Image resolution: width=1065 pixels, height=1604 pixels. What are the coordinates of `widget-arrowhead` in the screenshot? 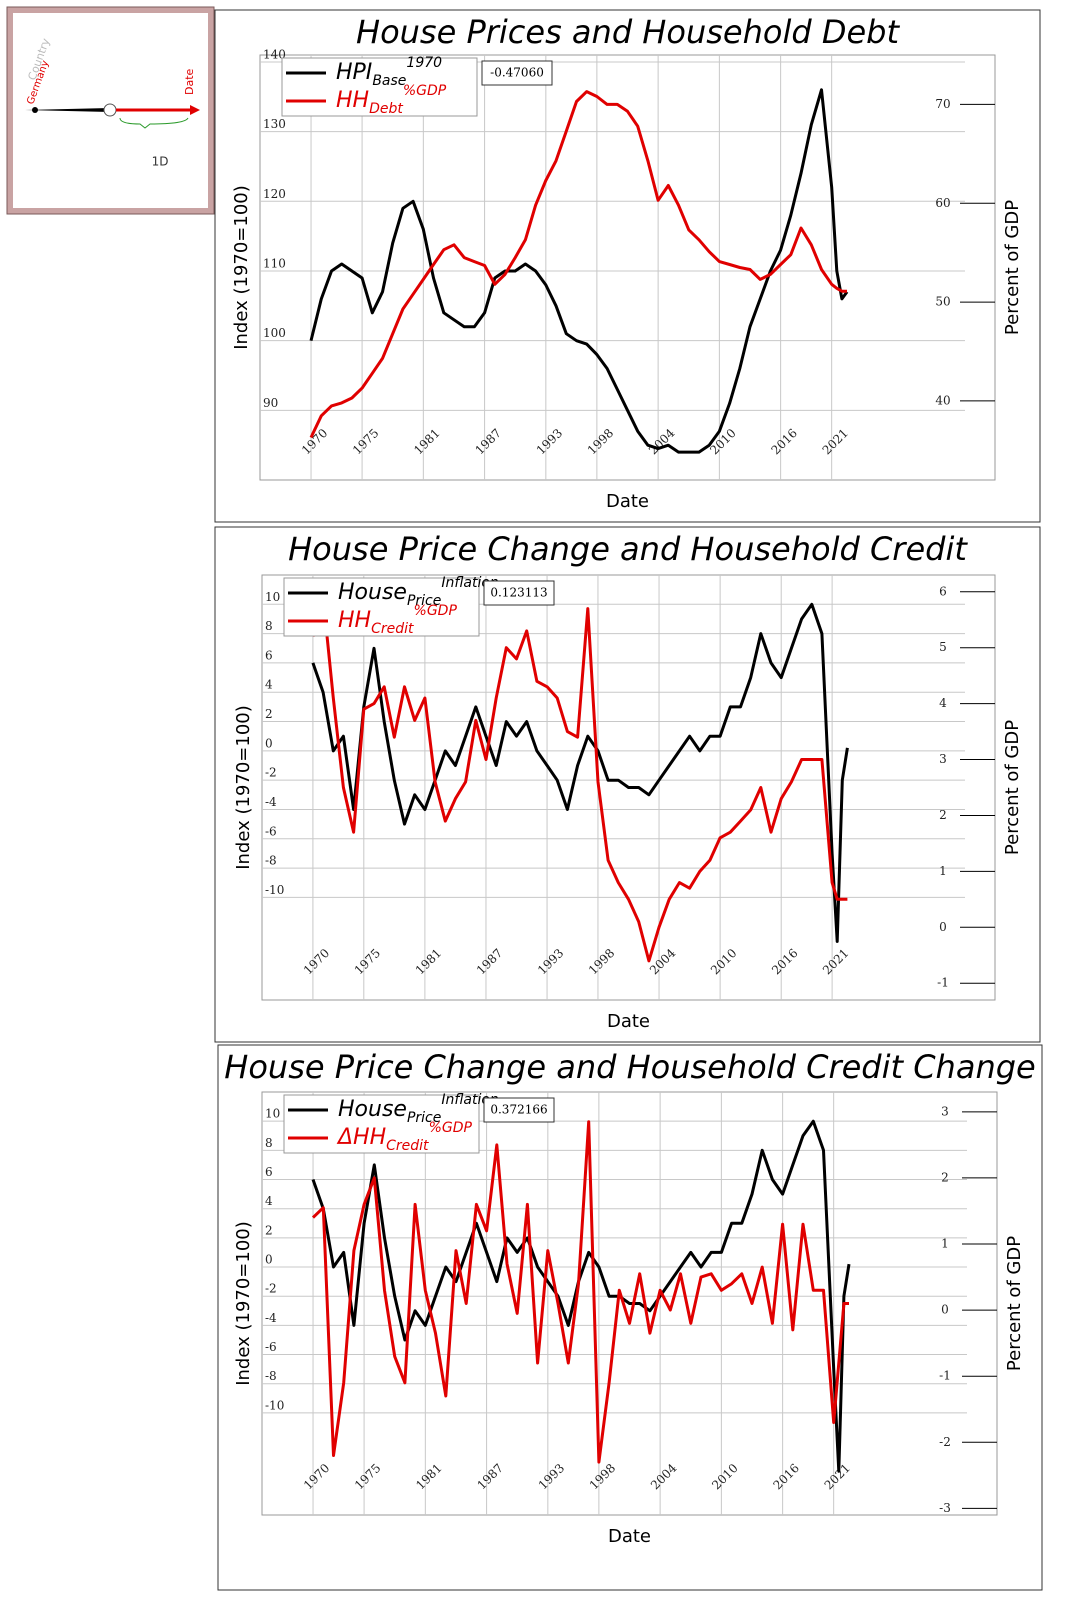 It's located at (195, 110).